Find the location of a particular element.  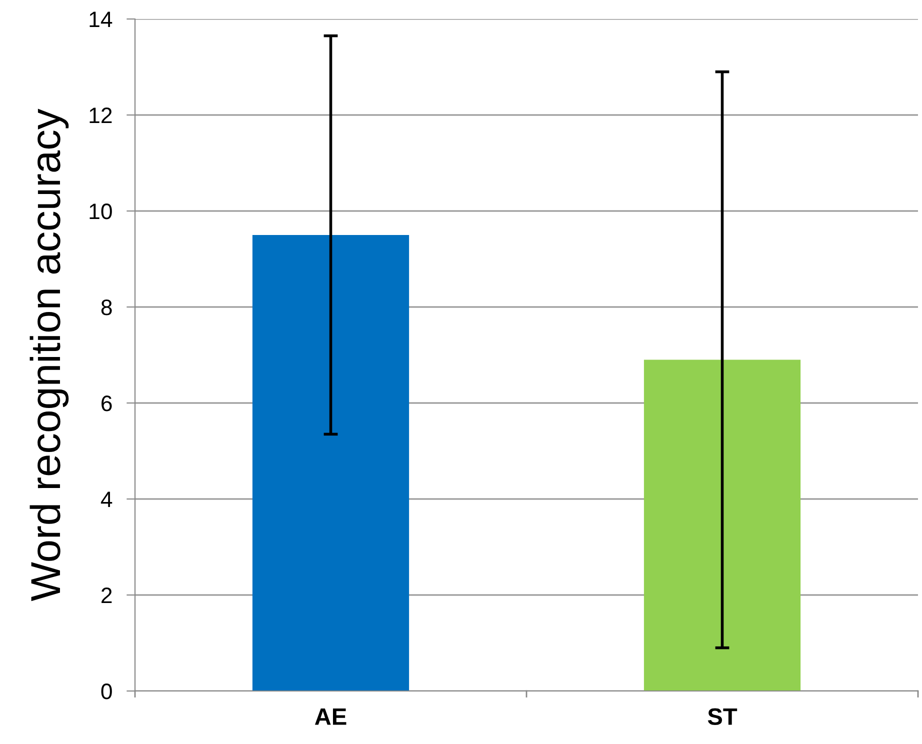

y-axis-title: Word recognition accuracy is located at coordinates (49, 355).